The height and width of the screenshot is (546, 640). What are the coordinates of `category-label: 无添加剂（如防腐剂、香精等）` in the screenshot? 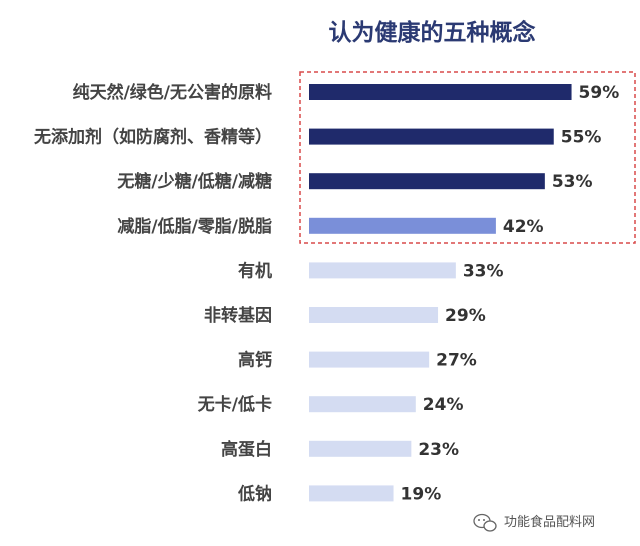 It's located at (152, 137).